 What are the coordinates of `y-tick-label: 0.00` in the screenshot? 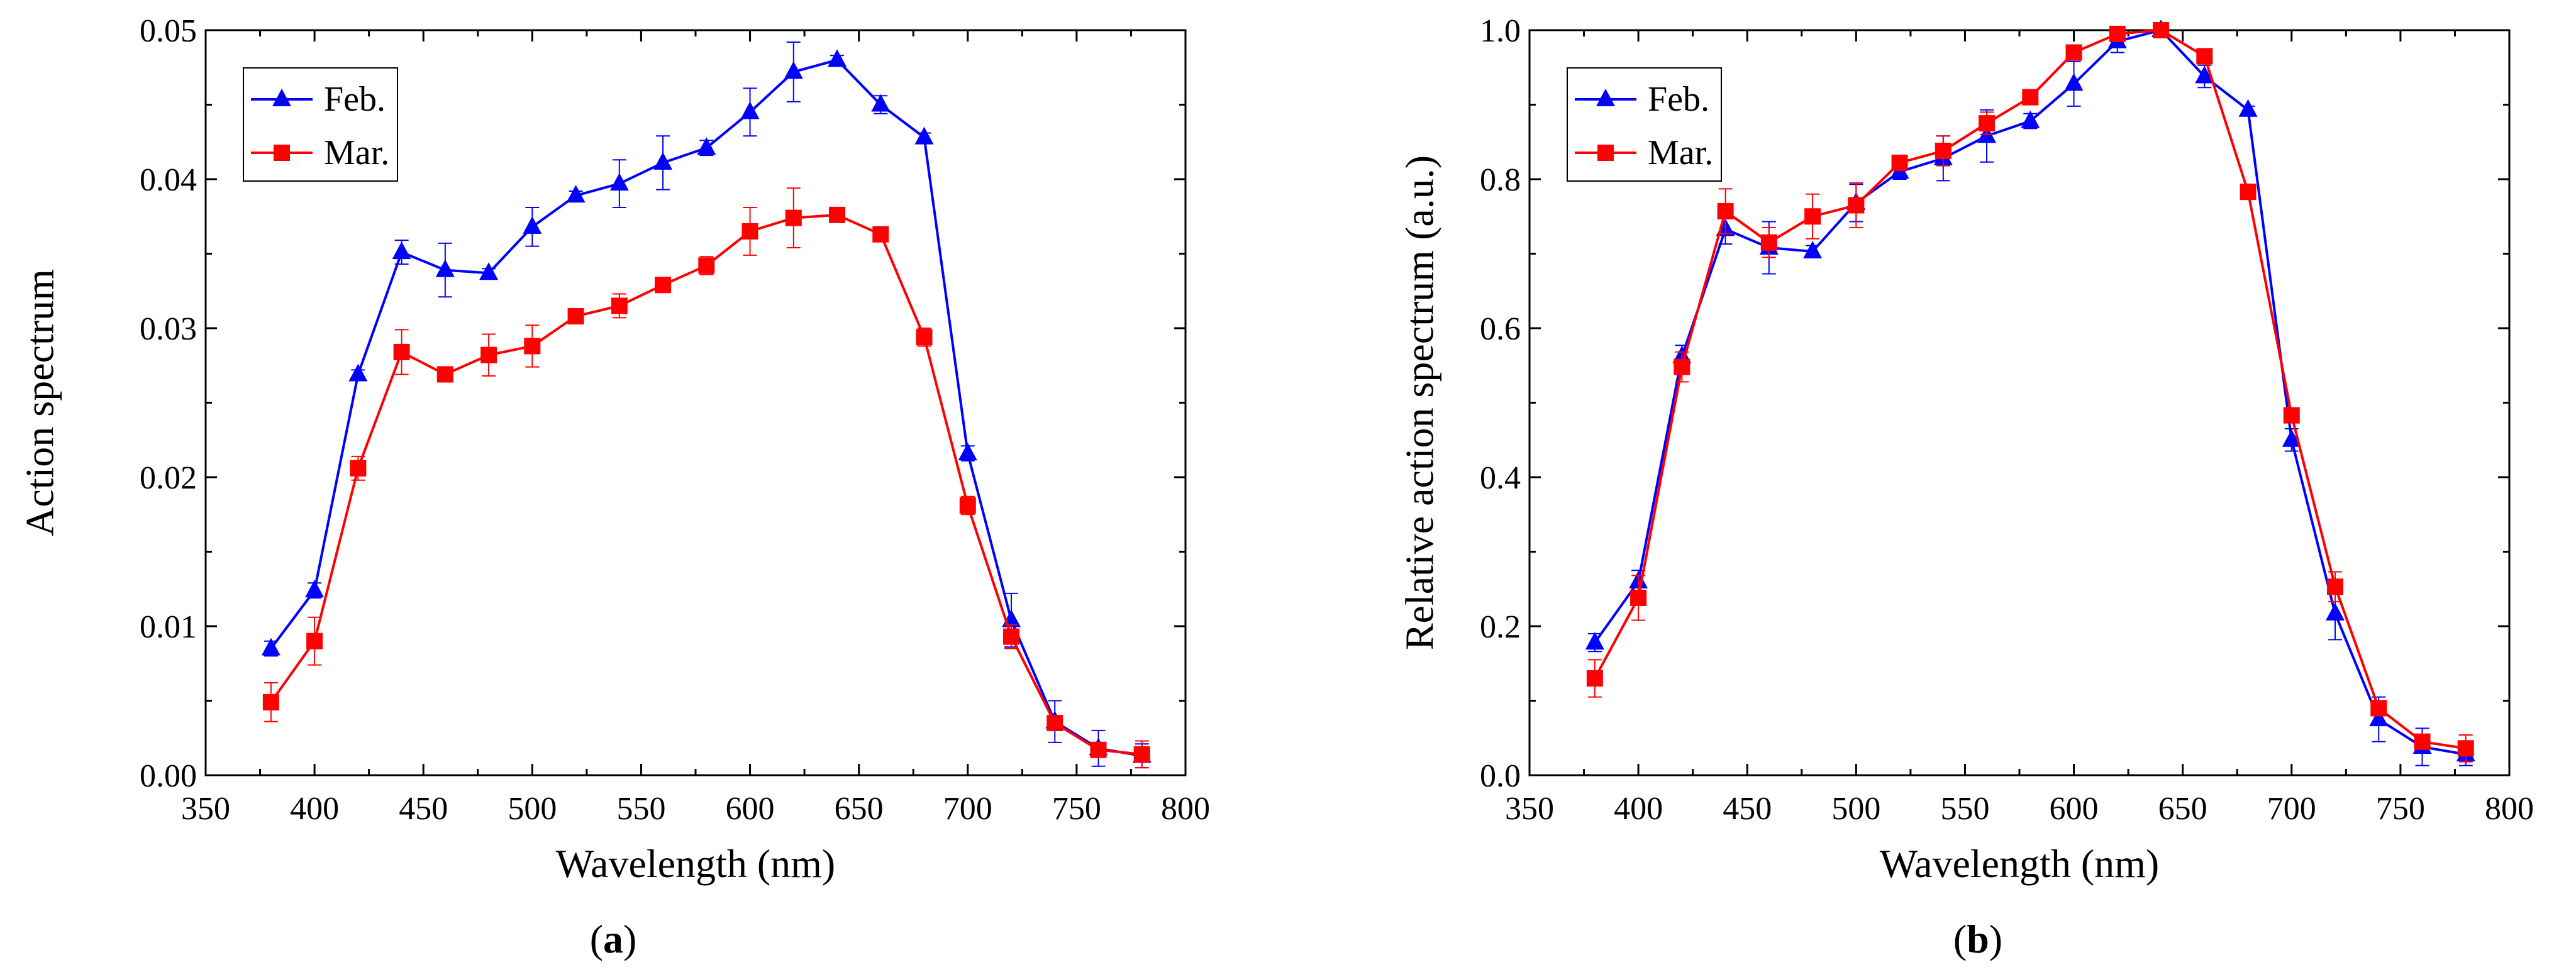 It's located at (168, 776).